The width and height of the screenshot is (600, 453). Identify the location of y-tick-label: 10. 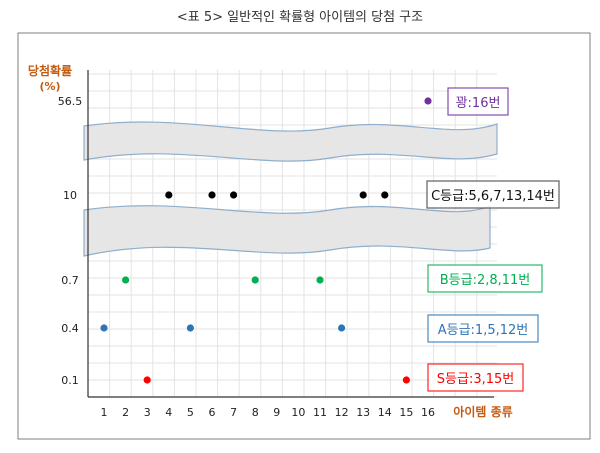
(70, 195).